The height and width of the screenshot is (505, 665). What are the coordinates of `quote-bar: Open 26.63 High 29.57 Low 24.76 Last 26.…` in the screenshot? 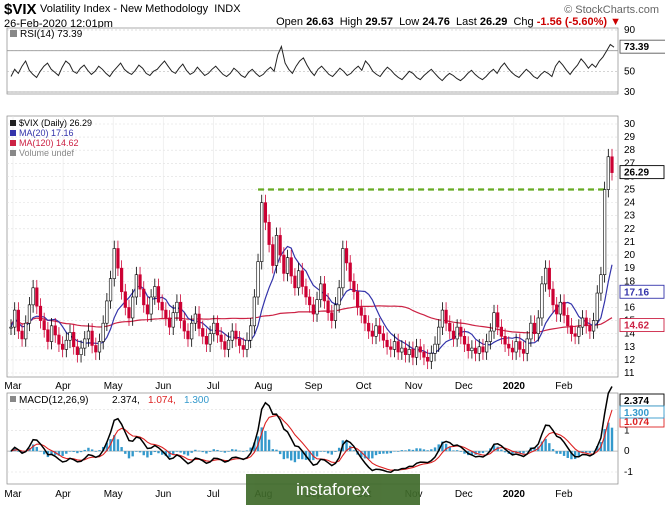 It's located at (448, 22).